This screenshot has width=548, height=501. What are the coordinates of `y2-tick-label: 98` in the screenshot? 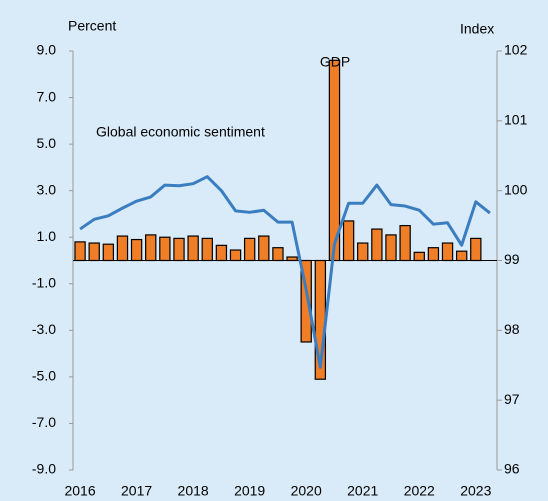 It's located at (512, 329).